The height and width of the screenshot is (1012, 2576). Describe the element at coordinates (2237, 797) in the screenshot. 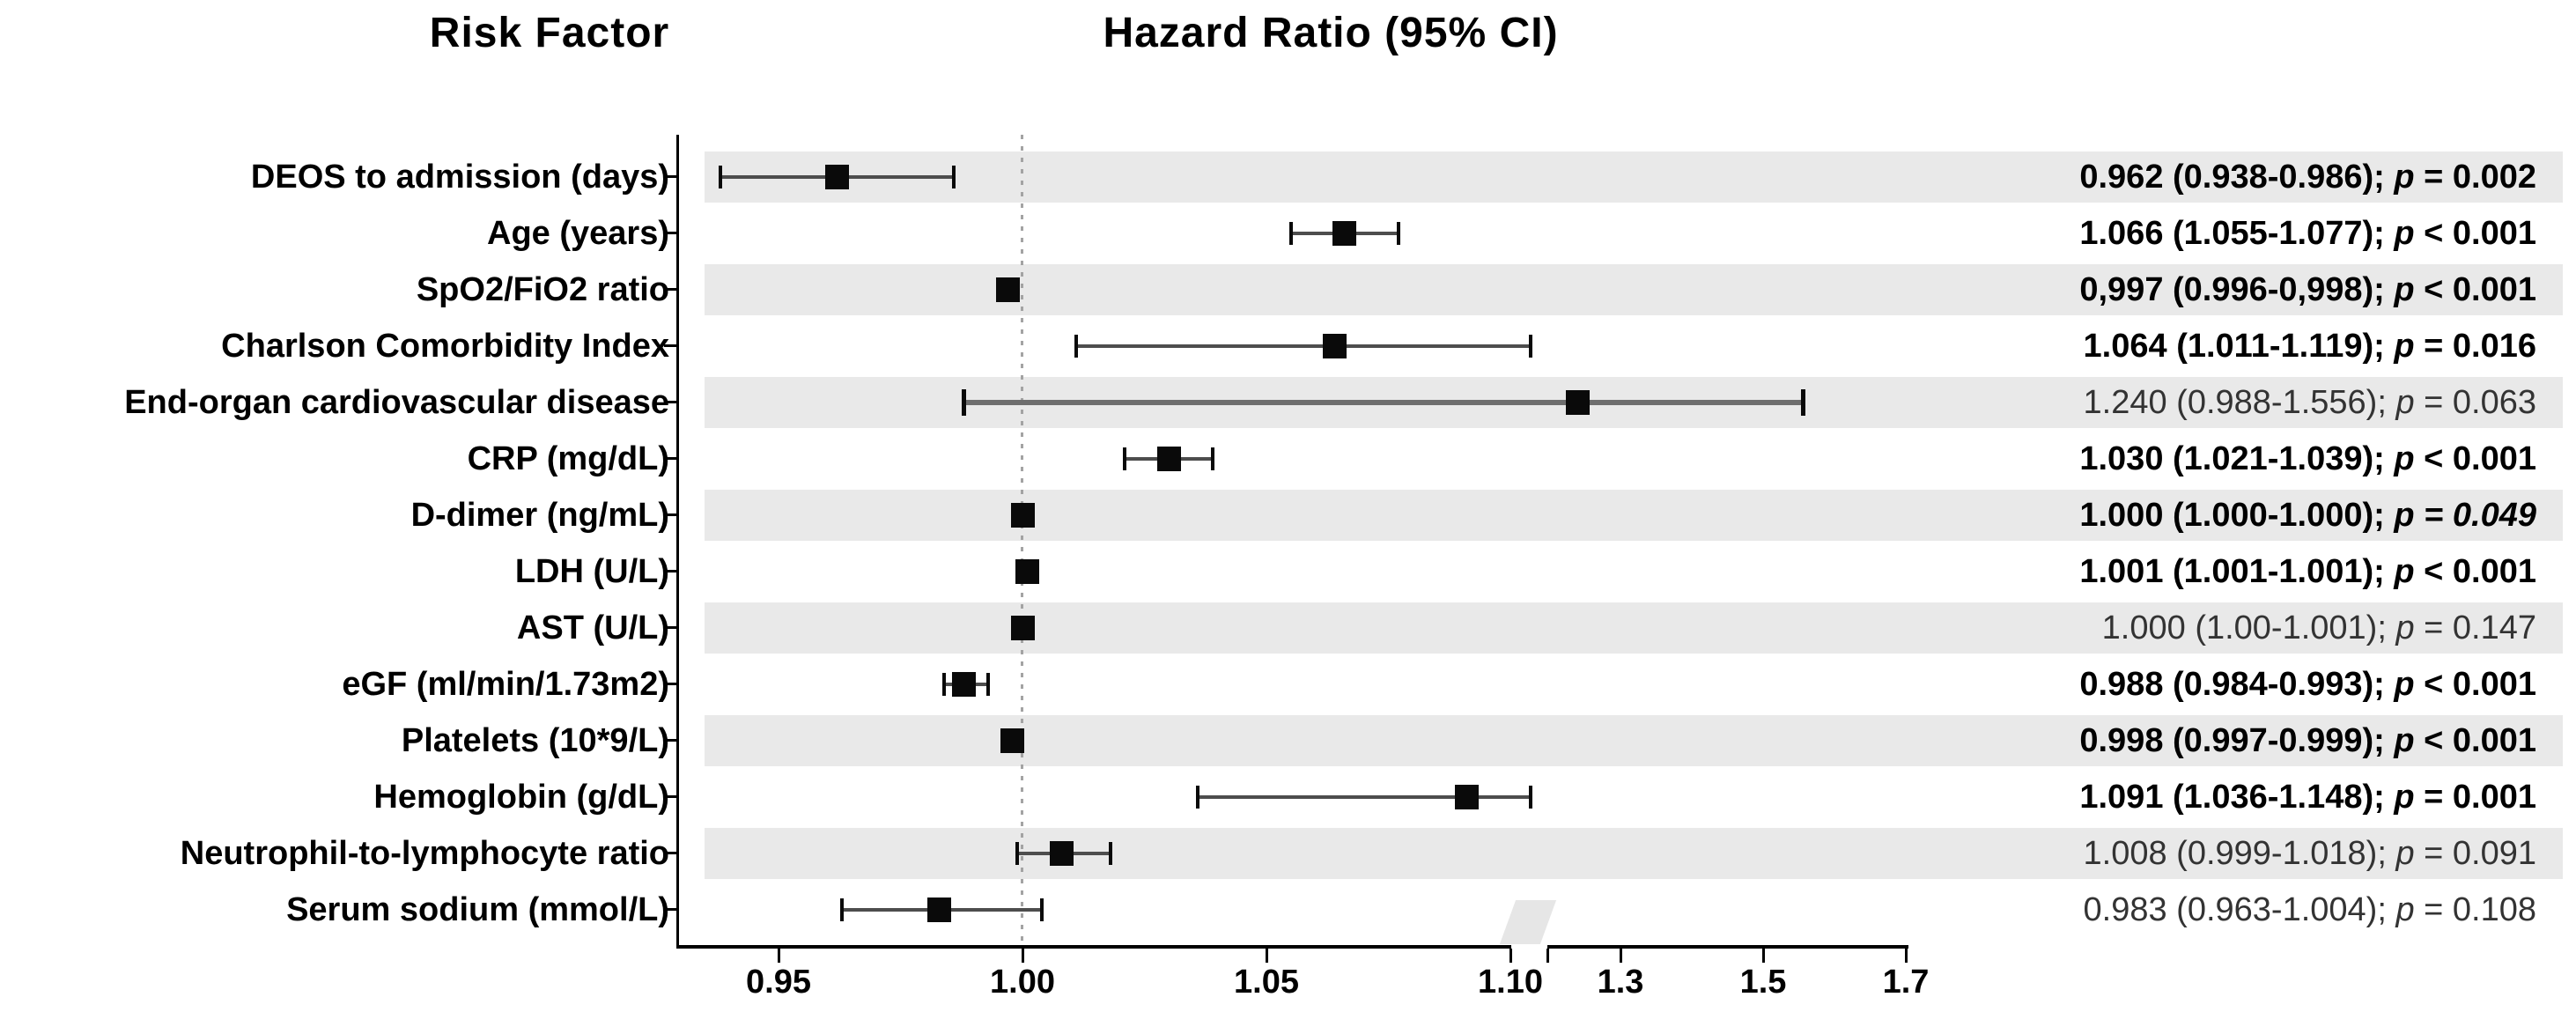

I see `hr-ci-text: 1.091 (1.036-1.148);` at that location.